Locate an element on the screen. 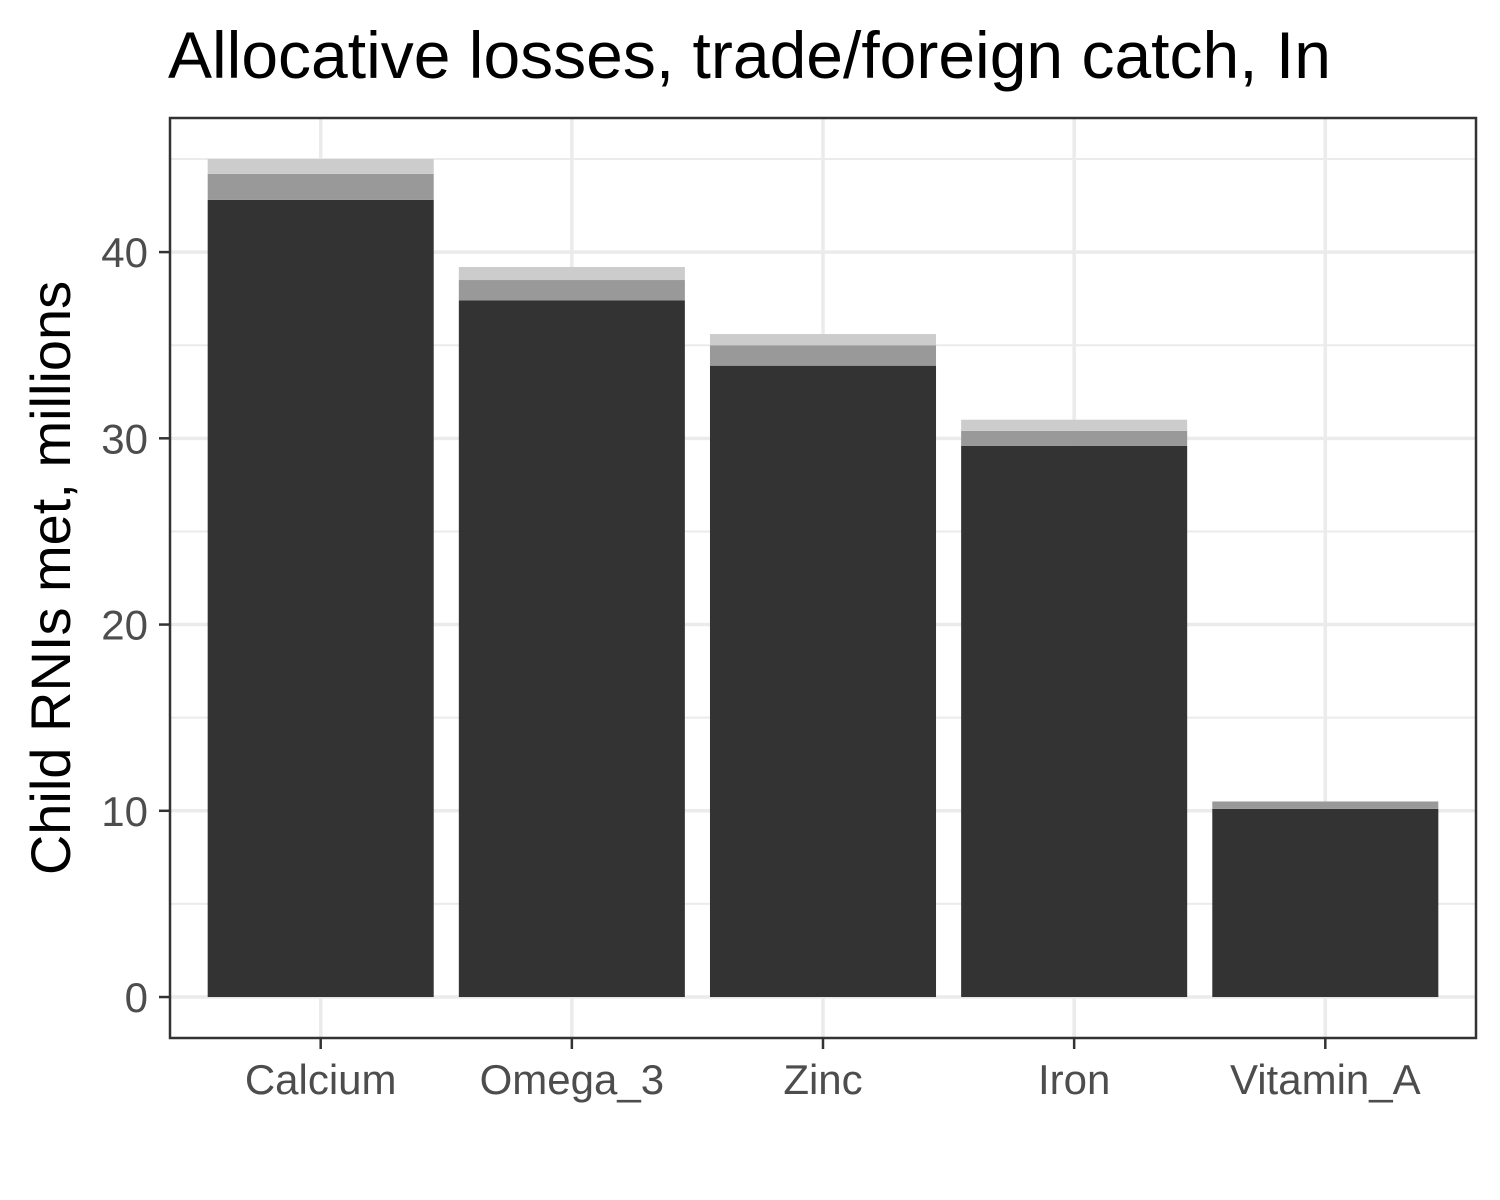  y-tick-label: 10 is located at coordinates (124, 811).